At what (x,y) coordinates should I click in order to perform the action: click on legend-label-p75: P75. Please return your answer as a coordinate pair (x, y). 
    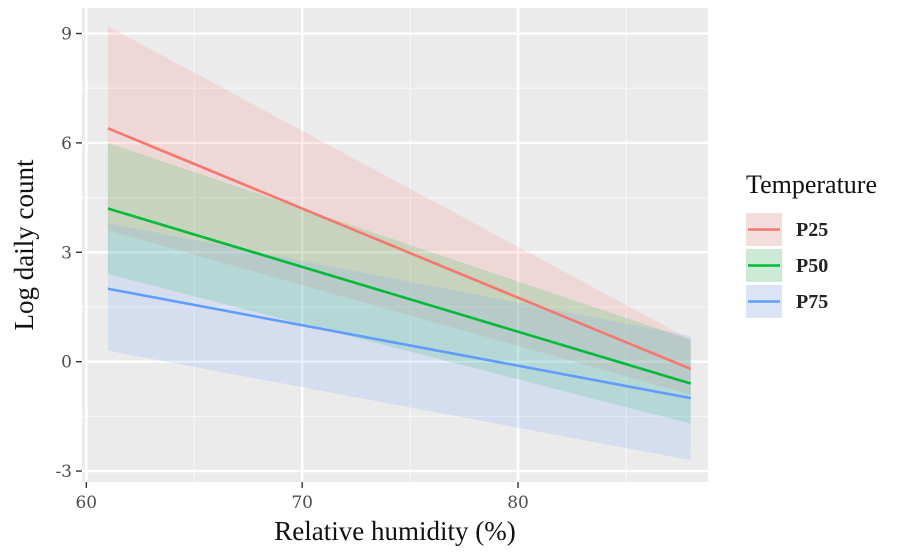
    Looking at the image, I should click on (812, 302).